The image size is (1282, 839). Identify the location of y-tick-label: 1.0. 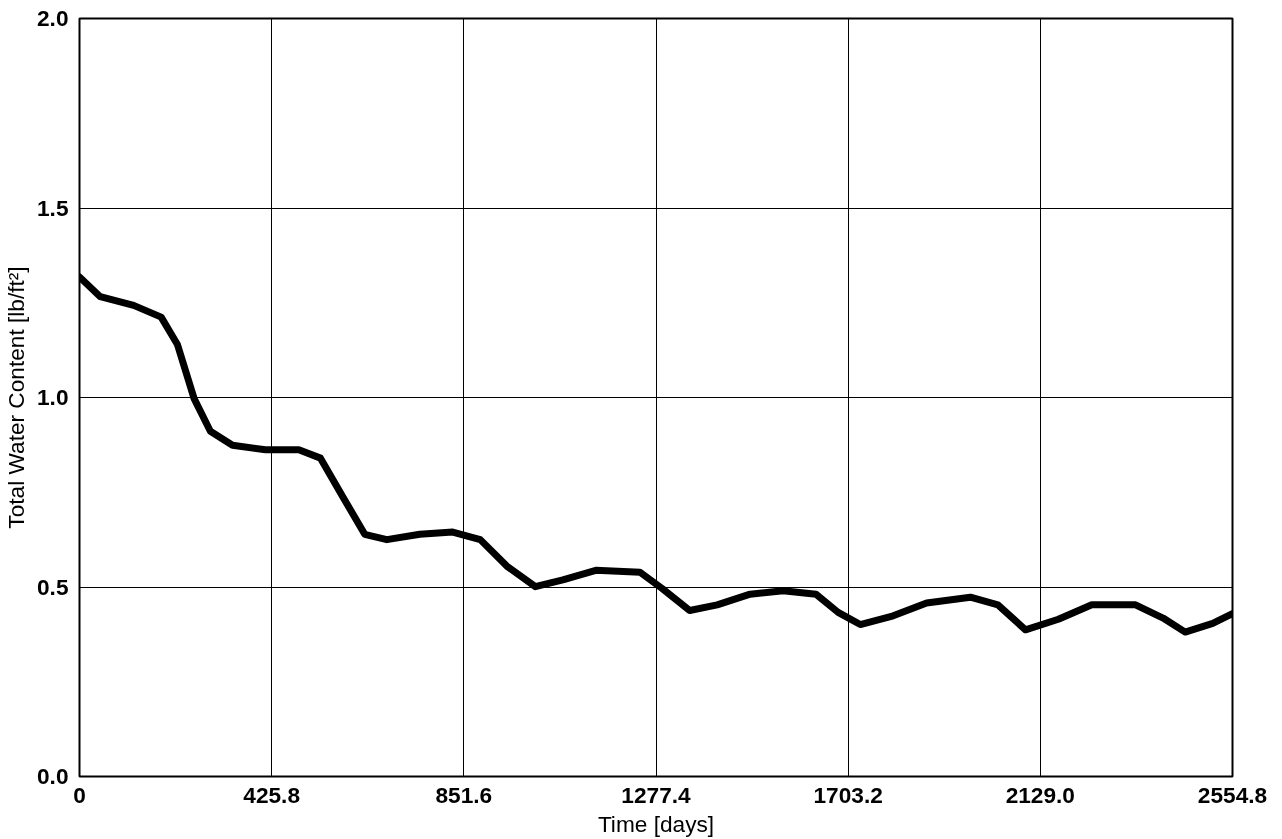
(53, 397).